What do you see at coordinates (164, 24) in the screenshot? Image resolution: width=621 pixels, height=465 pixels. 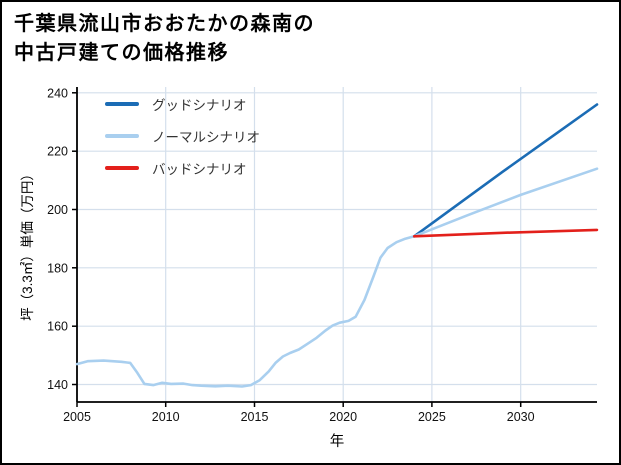 I see `chart-title-line1: 千葉県流山市おおたかの森南の` at bounding box center [164, 24].